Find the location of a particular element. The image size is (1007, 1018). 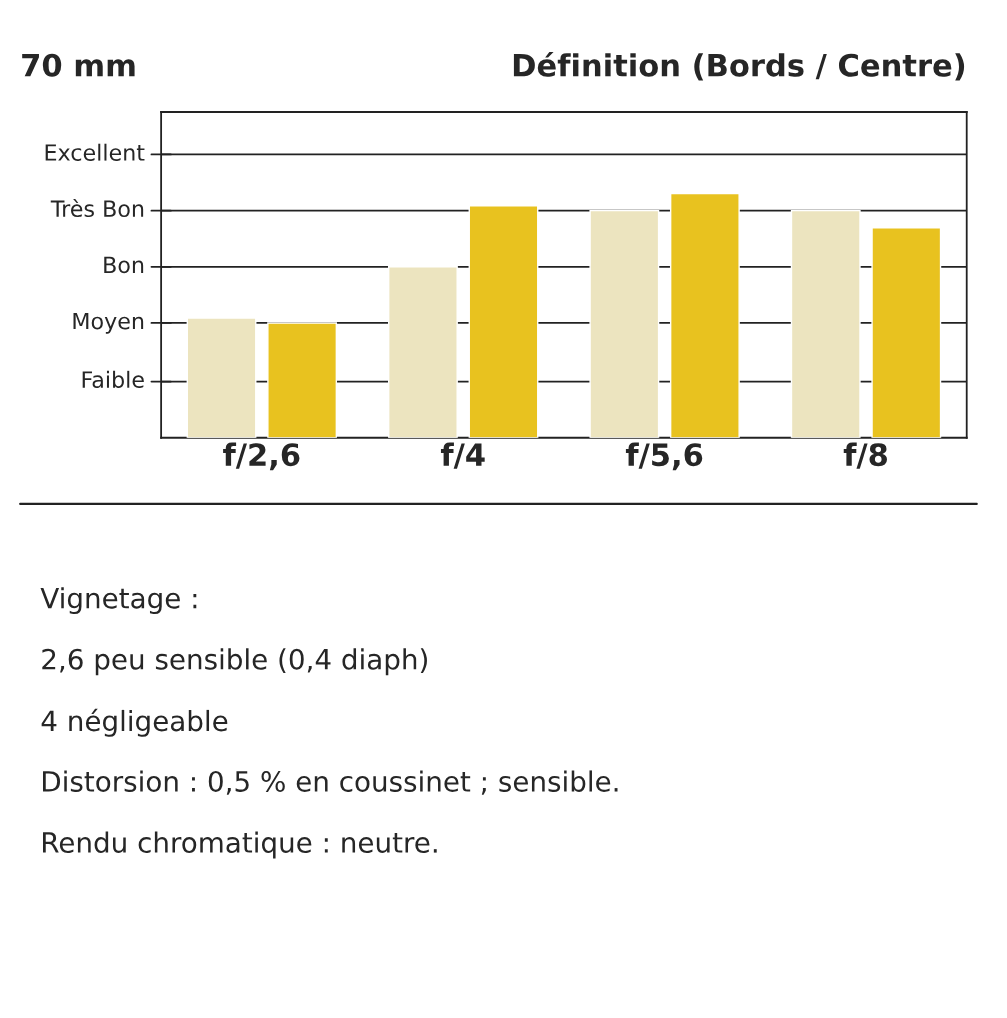

text: Distorsion : 0,5 % en coussinet ; sensible. is located at coordinates (330, 782).